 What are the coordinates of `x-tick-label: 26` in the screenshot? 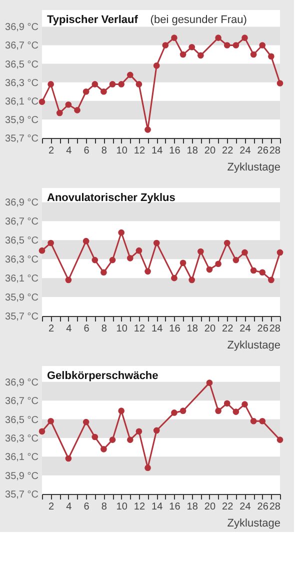 It's located at (263, 329).